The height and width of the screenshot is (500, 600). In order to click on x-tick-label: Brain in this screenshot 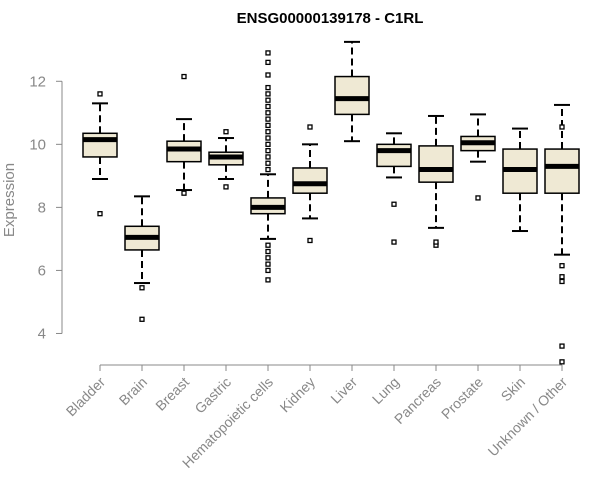, I will do `click(133, 391)`.